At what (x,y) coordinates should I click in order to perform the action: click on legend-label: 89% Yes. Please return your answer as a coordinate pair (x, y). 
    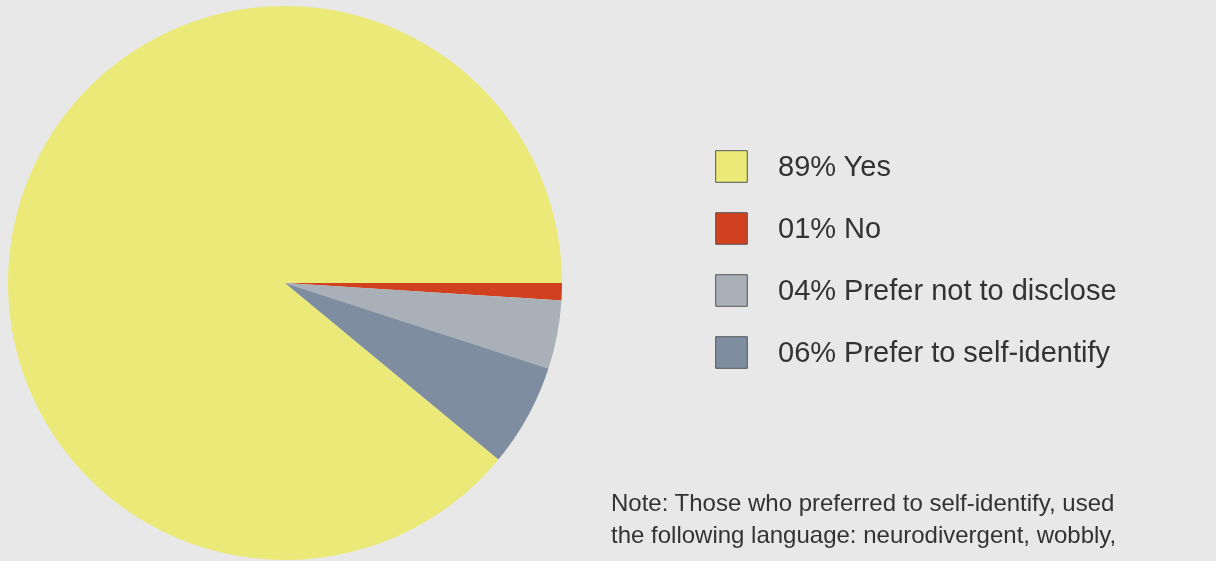
    Looking at the image, I should click on (834, 165).